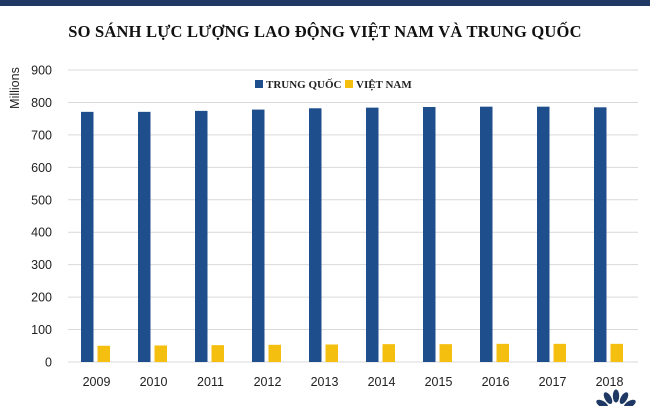  I want to click on bar-viet-nam-2014, so click(388, 353).